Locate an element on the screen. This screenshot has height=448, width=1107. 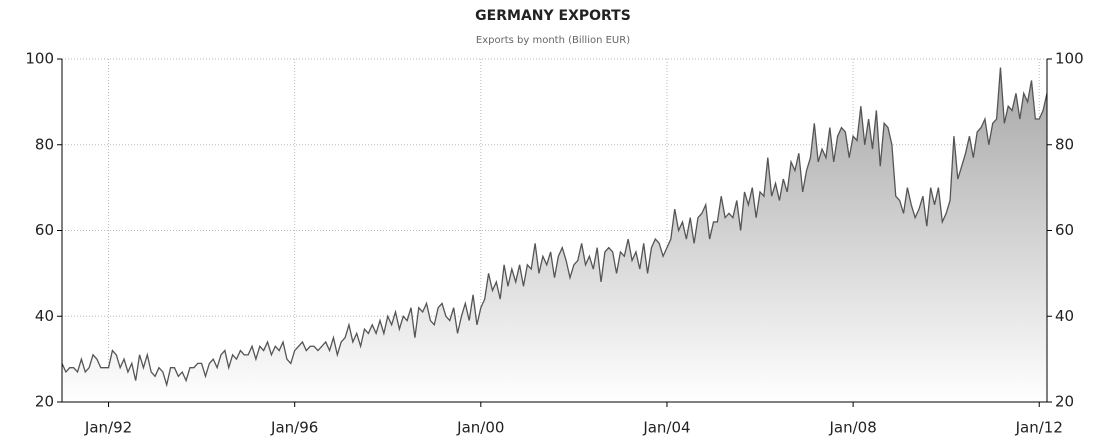
x-tick-label: Jan/96 is located at coordinates (294, 428).